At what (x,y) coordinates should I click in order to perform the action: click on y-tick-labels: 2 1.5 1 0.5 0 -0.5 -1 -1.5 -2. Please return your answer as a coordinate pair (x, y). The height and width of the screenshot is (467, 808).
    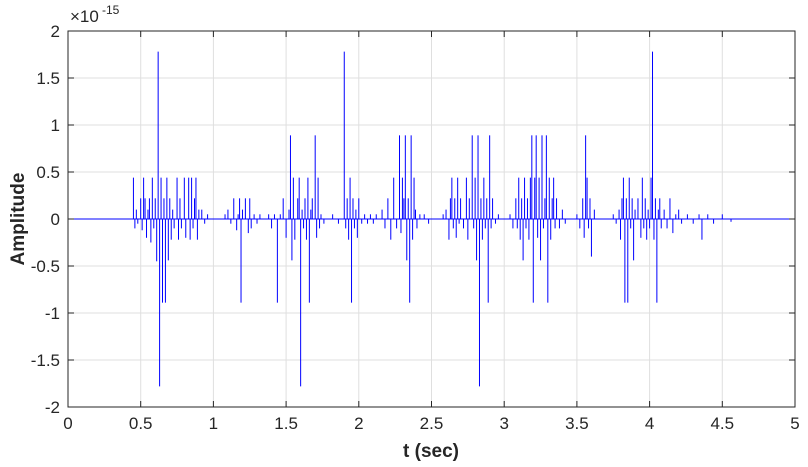
    Looking at the image, I should click on (45, 219).